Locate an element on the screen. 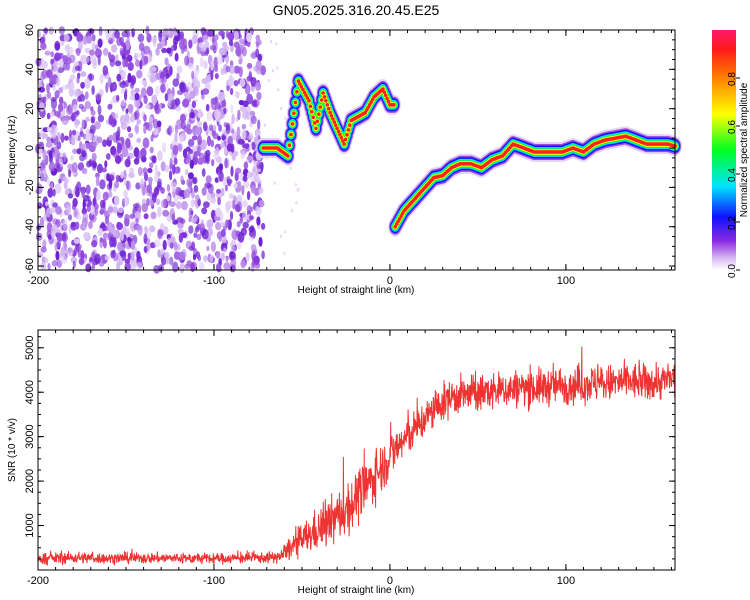 Image resolution: width=750 pixels, height=600 pixels. y-tick-label: -20 is located at coordinates (30, 187).